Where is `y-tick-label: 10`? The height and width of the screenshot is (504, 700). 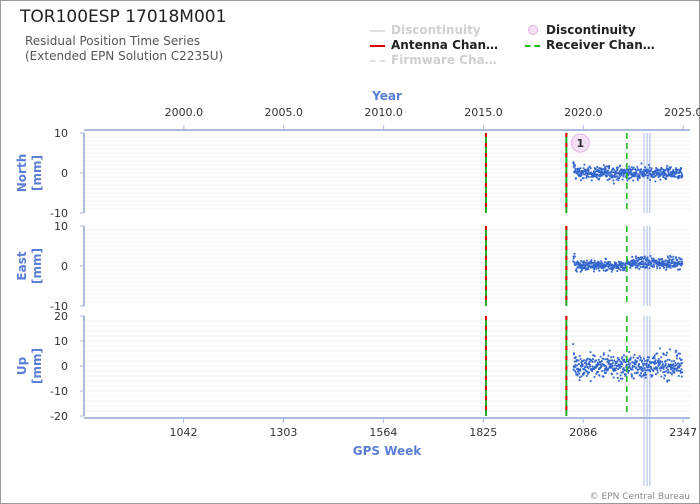
y-tick-label: 10 is located at coordinates (61, 341).